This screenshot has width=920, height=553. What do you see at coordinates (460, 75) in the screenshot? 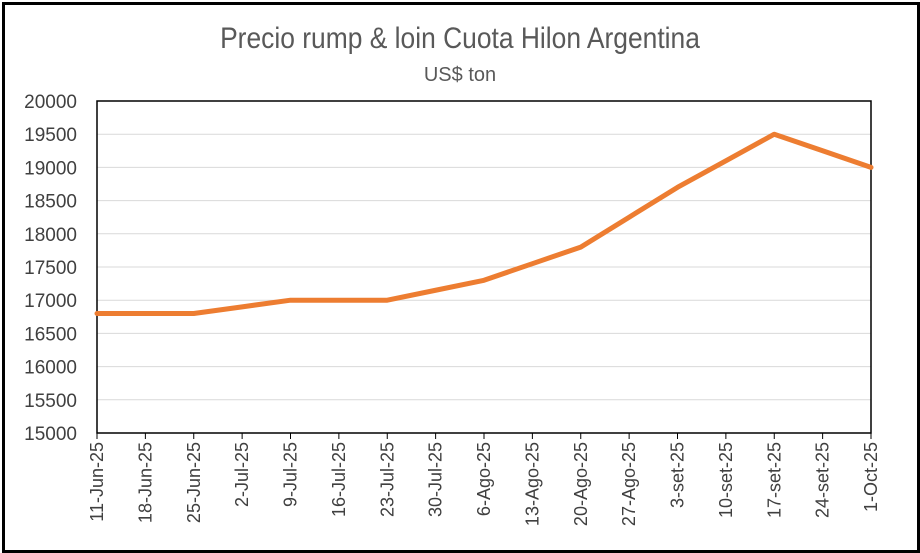
I see `chart-subtitle: US$ ton` at bounding box center [460, 75].